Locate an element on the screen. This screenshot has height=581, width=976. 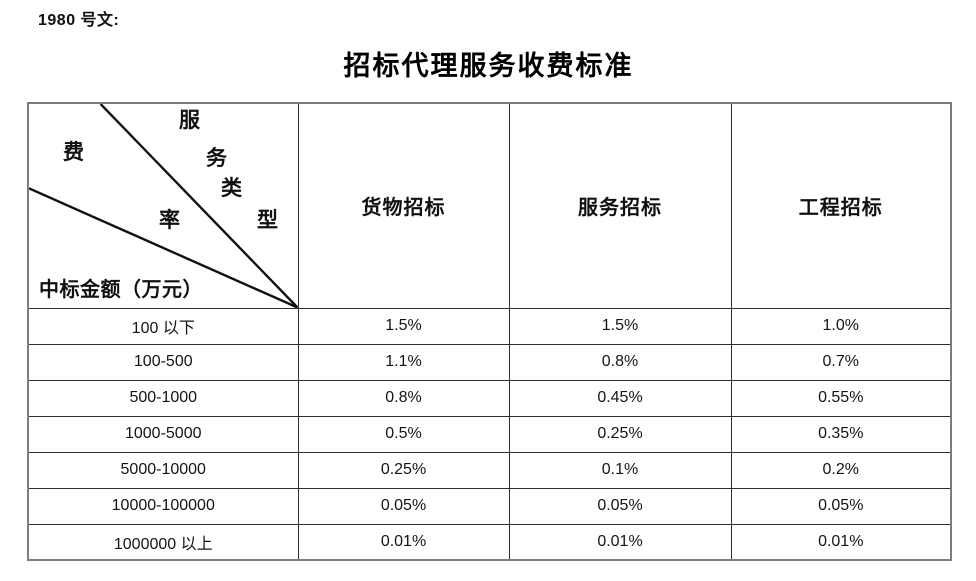
amount-range-cell: 100-500 is located at coordinates (163, 362).